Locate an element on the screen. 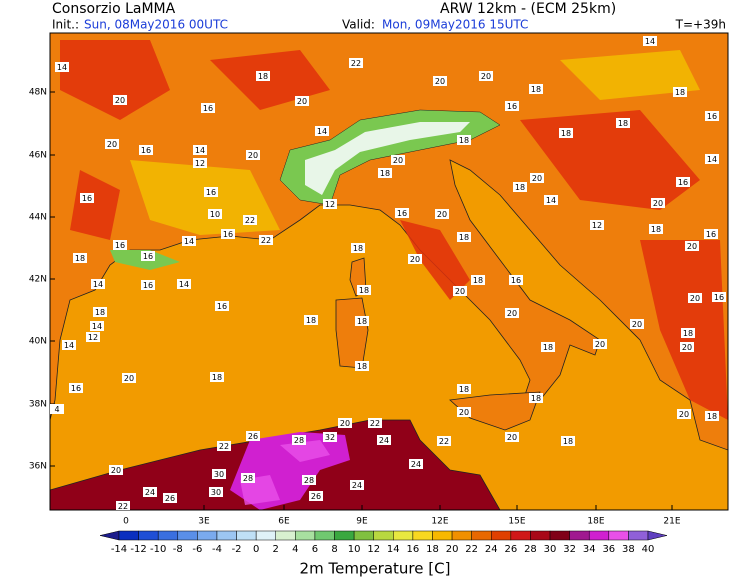 This screenshot has width=751, height=584. colorbar-high is located at coordinates (657, 535).